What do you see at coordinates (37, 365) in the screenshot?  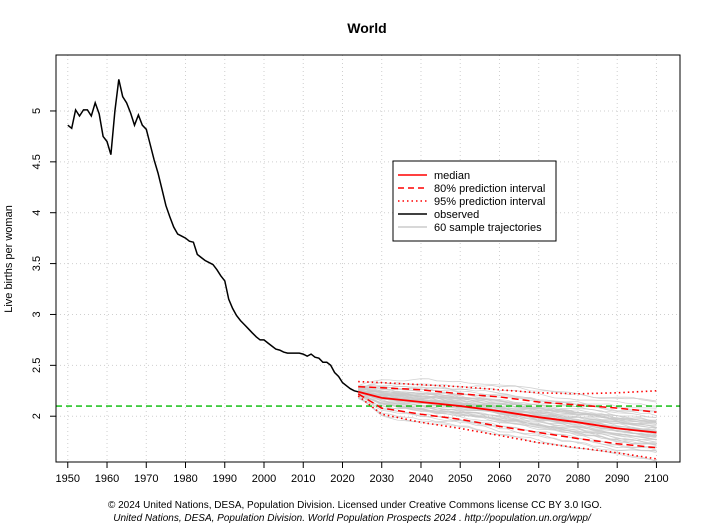 I see `y-tick-label: 2.5` at bounding box center [37, 365].